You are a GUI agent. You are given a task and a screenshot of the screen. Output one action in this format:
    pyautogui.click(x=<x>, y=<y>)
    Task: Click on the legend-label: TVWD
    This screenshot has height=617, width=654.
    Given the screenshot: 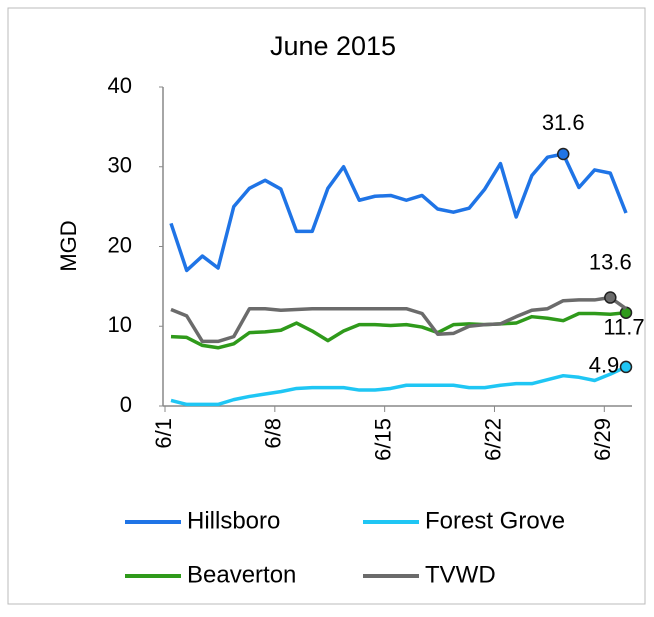 What is the action you would take?
    pyautogui.click(x=460, y=574)
    